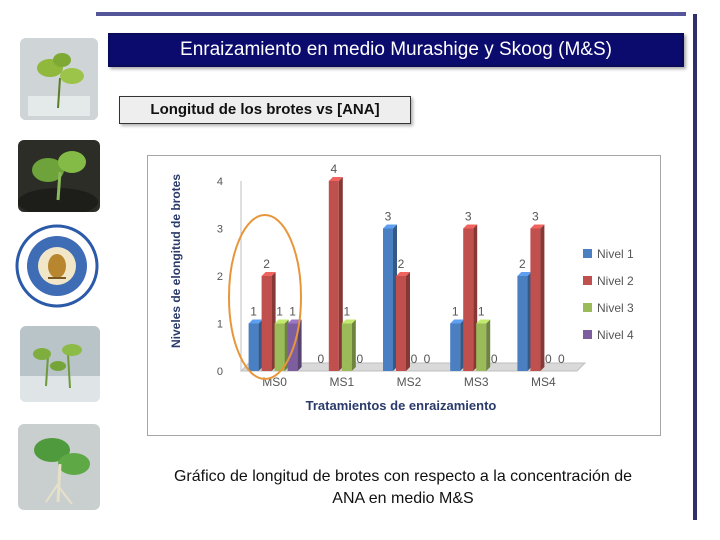 The width and height of the screenshot is (720, 540). Describe the element at coordinates (403, 498) in the screenshot. I see `caption-line-2: ANA en medio M&S` at that location.